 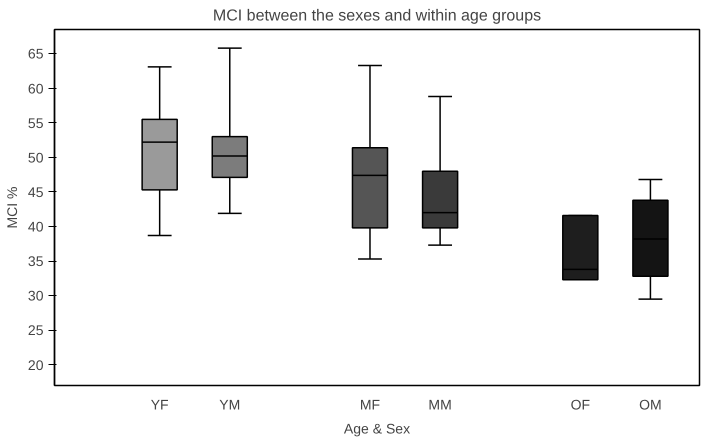 I want to click on y-tick-label: 30, so click(x=36, y=296).